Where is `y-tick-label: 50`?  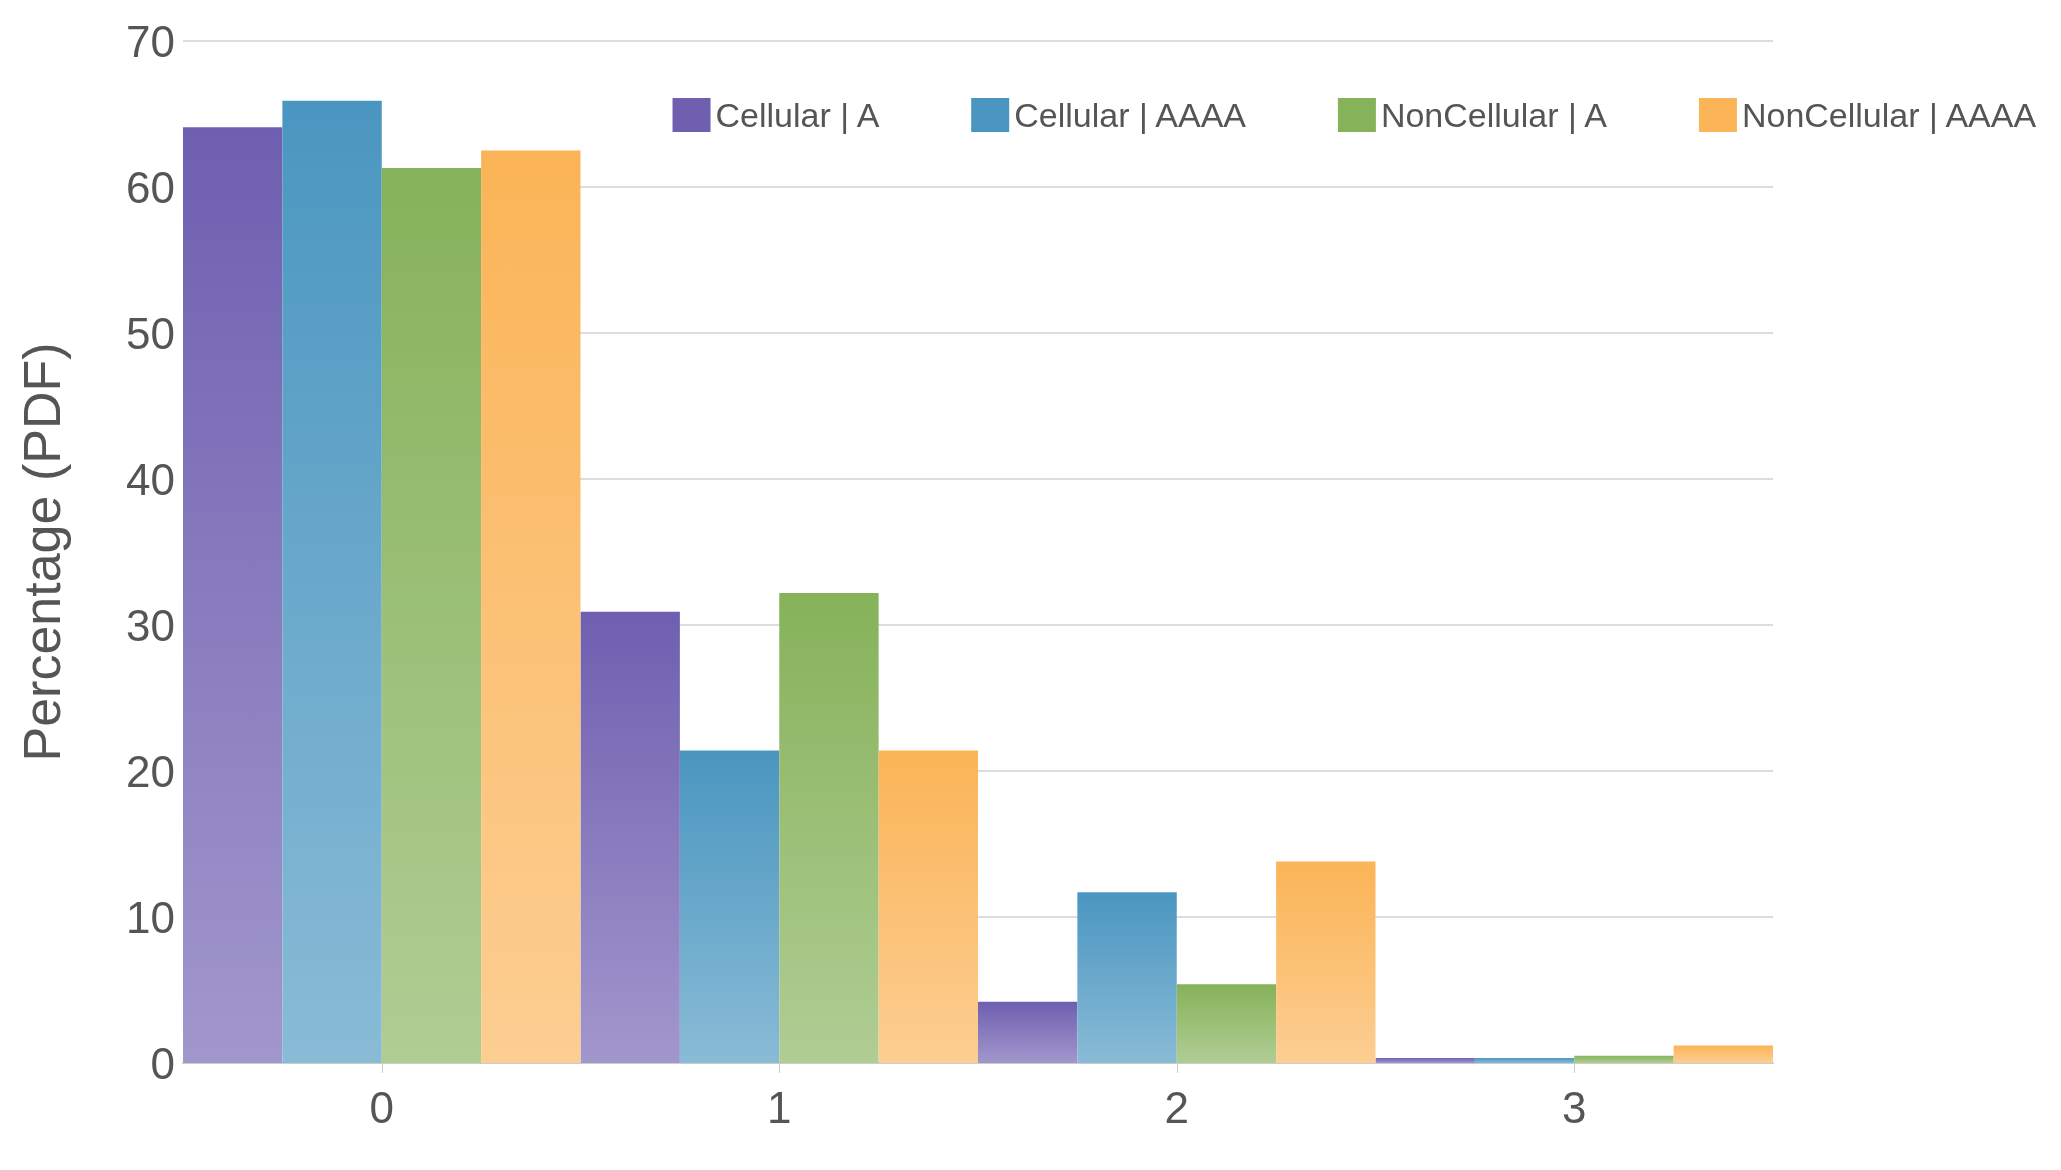 y-tick-label: 50 is located at coordinates (150, 333).